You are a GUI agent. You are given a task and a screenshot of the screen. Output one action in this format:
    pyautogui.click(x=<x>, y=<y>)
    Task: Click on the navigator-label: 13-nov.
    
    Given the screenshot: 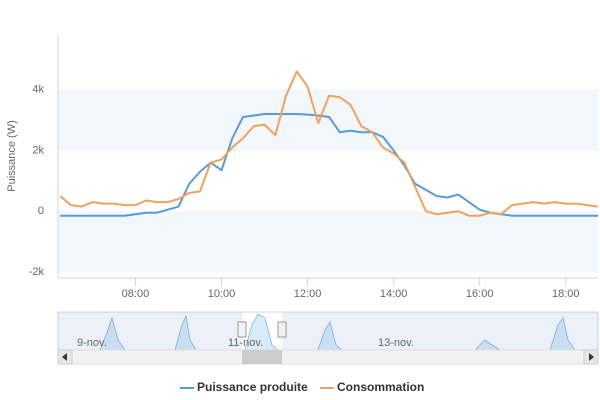 What is the action you would take?
    pyautogui.click(x=396, y=343)
    